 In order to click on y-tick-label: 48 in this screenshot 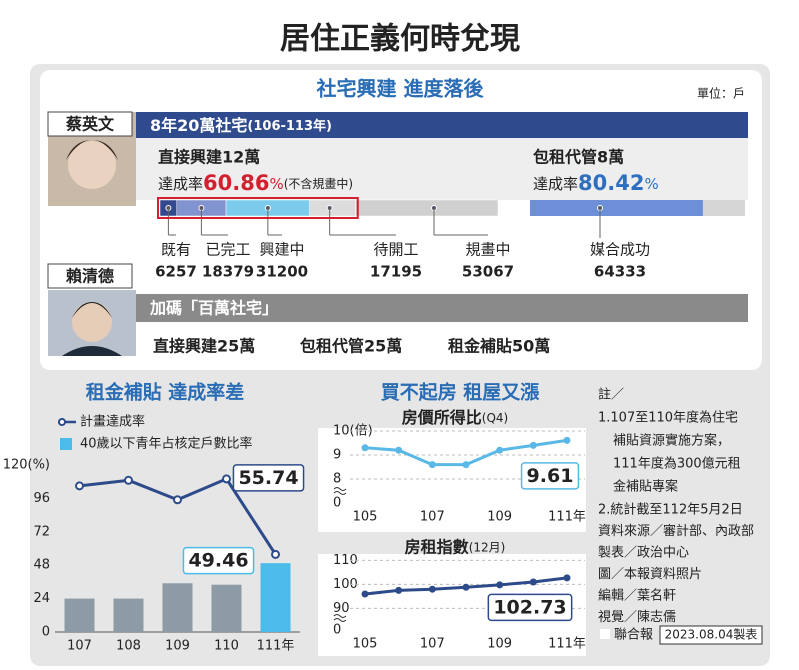, I will do `click(41, 565)`.